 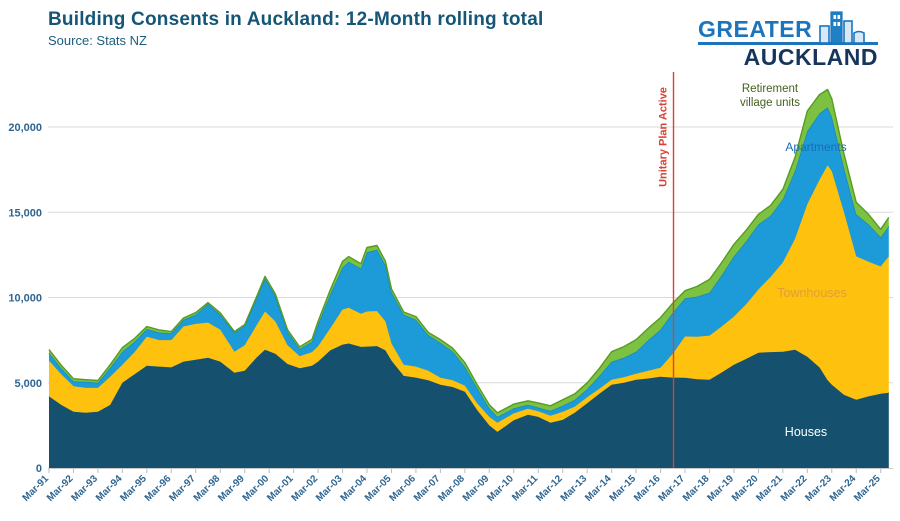 What do you see at coordinates (25, 128) in the screenshot?
I see `y-tick-label: 20,000` at bounding box center [25, 128].